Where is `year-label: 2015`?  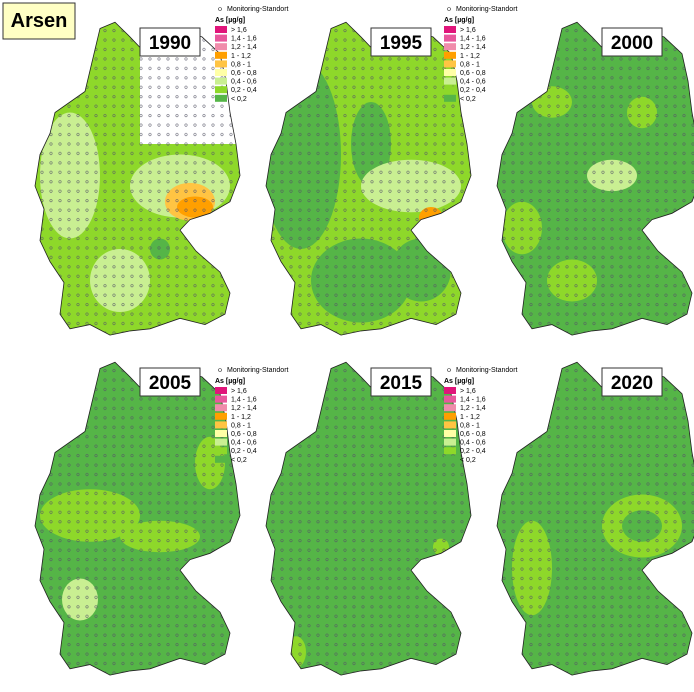
year-label: 2015 is located at coordinates (401, 383).